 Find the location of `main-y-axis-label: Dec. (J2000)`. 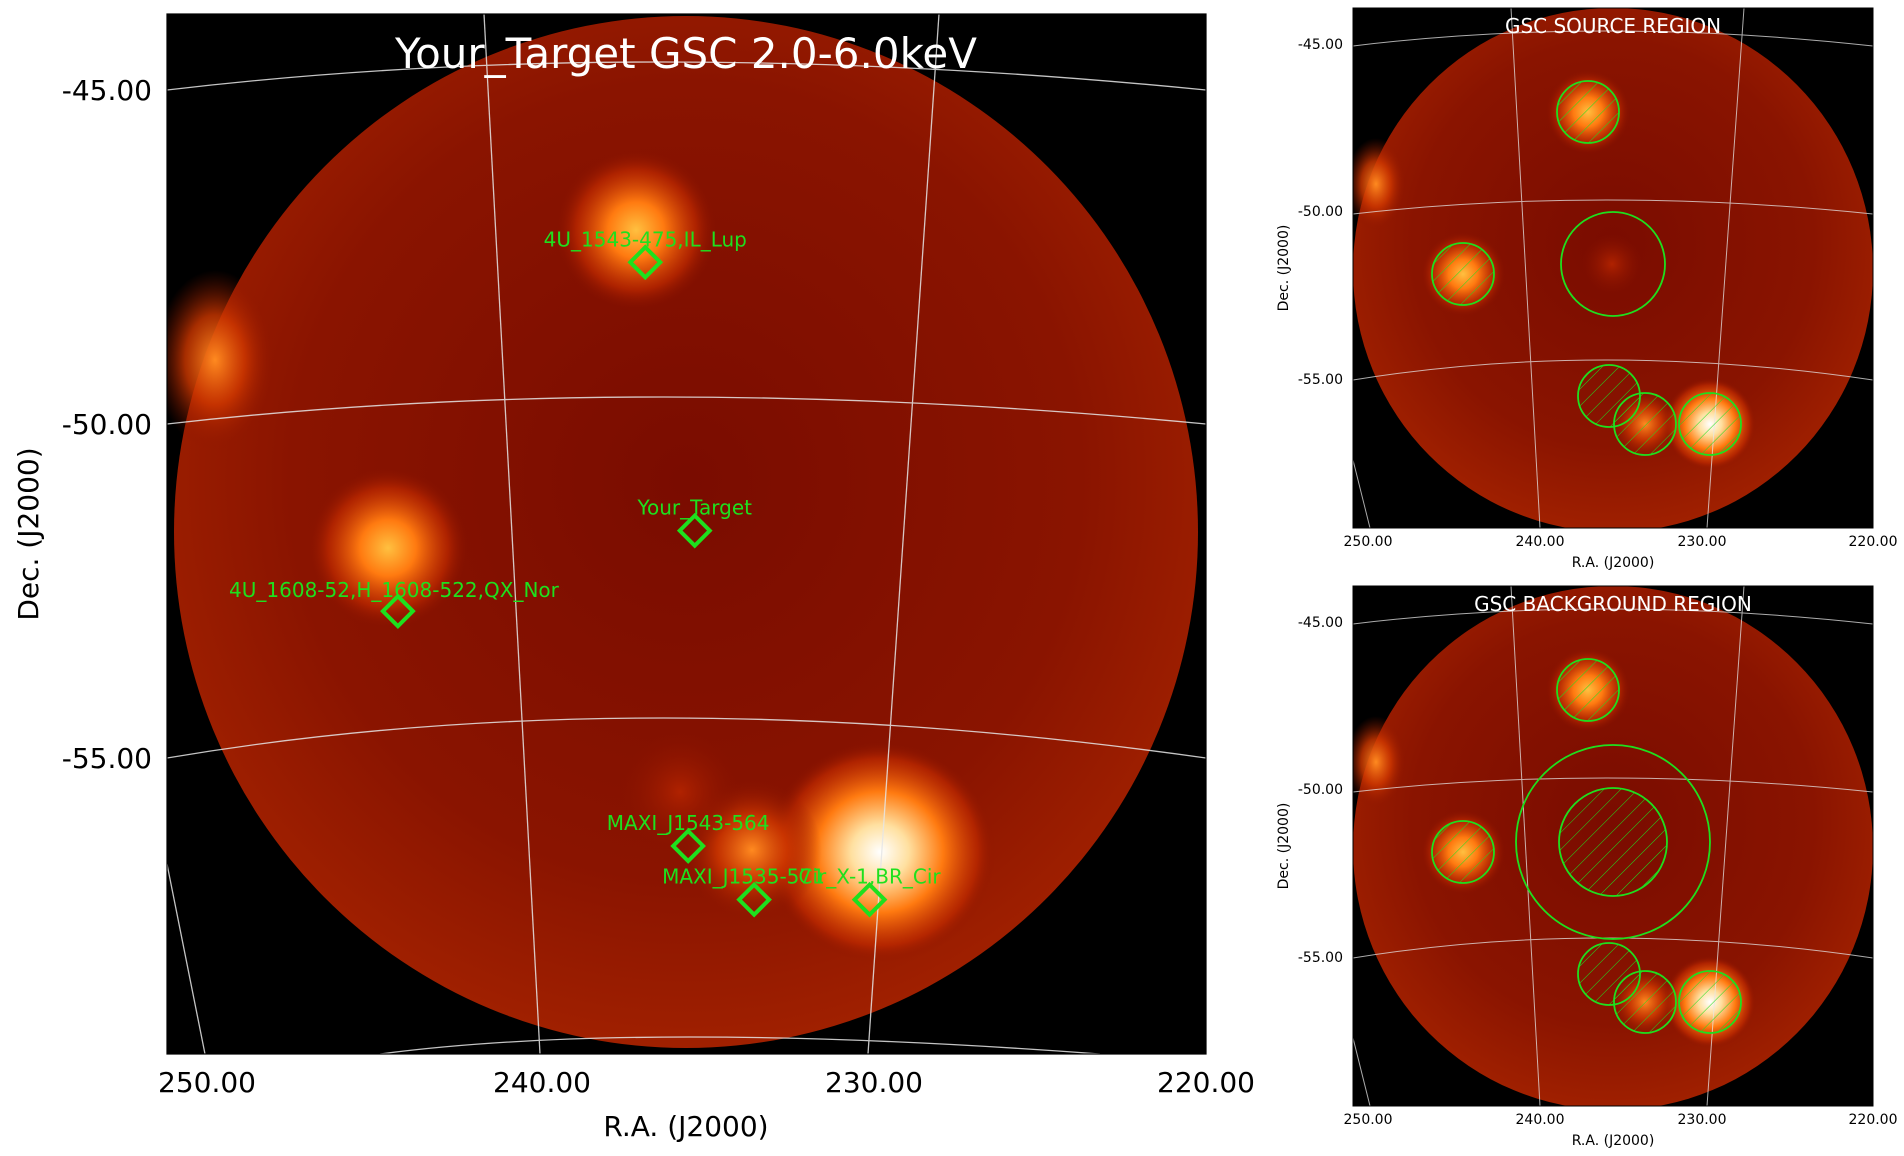

main-y-axis-label: Dec. (J2000) is located at coordinates (28, 533).